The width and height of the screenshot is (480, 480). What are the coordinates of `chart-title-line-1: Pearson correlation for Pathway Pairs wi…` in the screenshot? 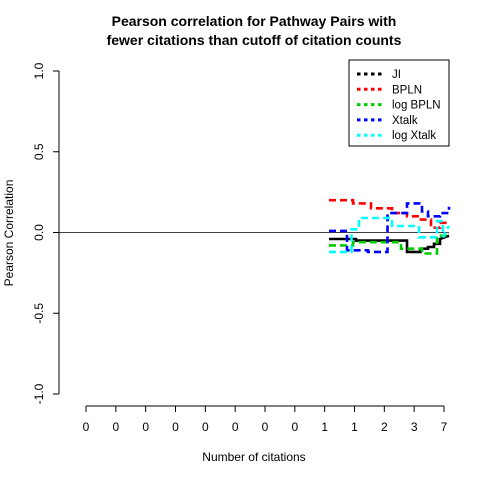 It's located at (254, 21).